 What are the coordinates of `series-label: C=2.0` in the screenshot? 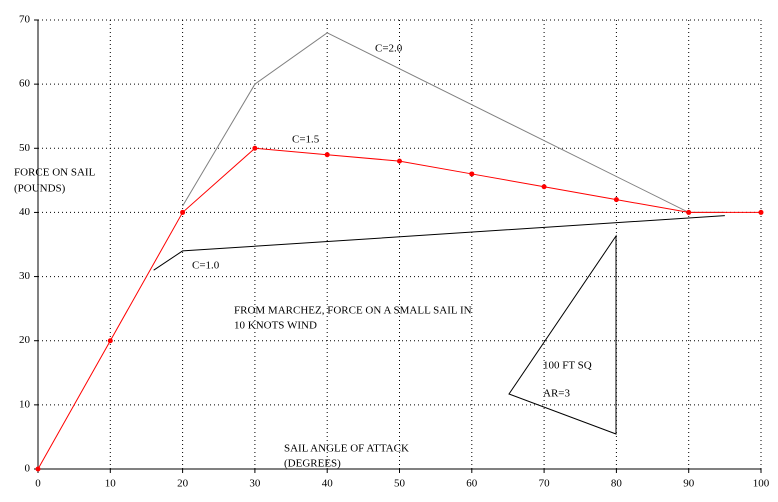 It's located at (389, 49).